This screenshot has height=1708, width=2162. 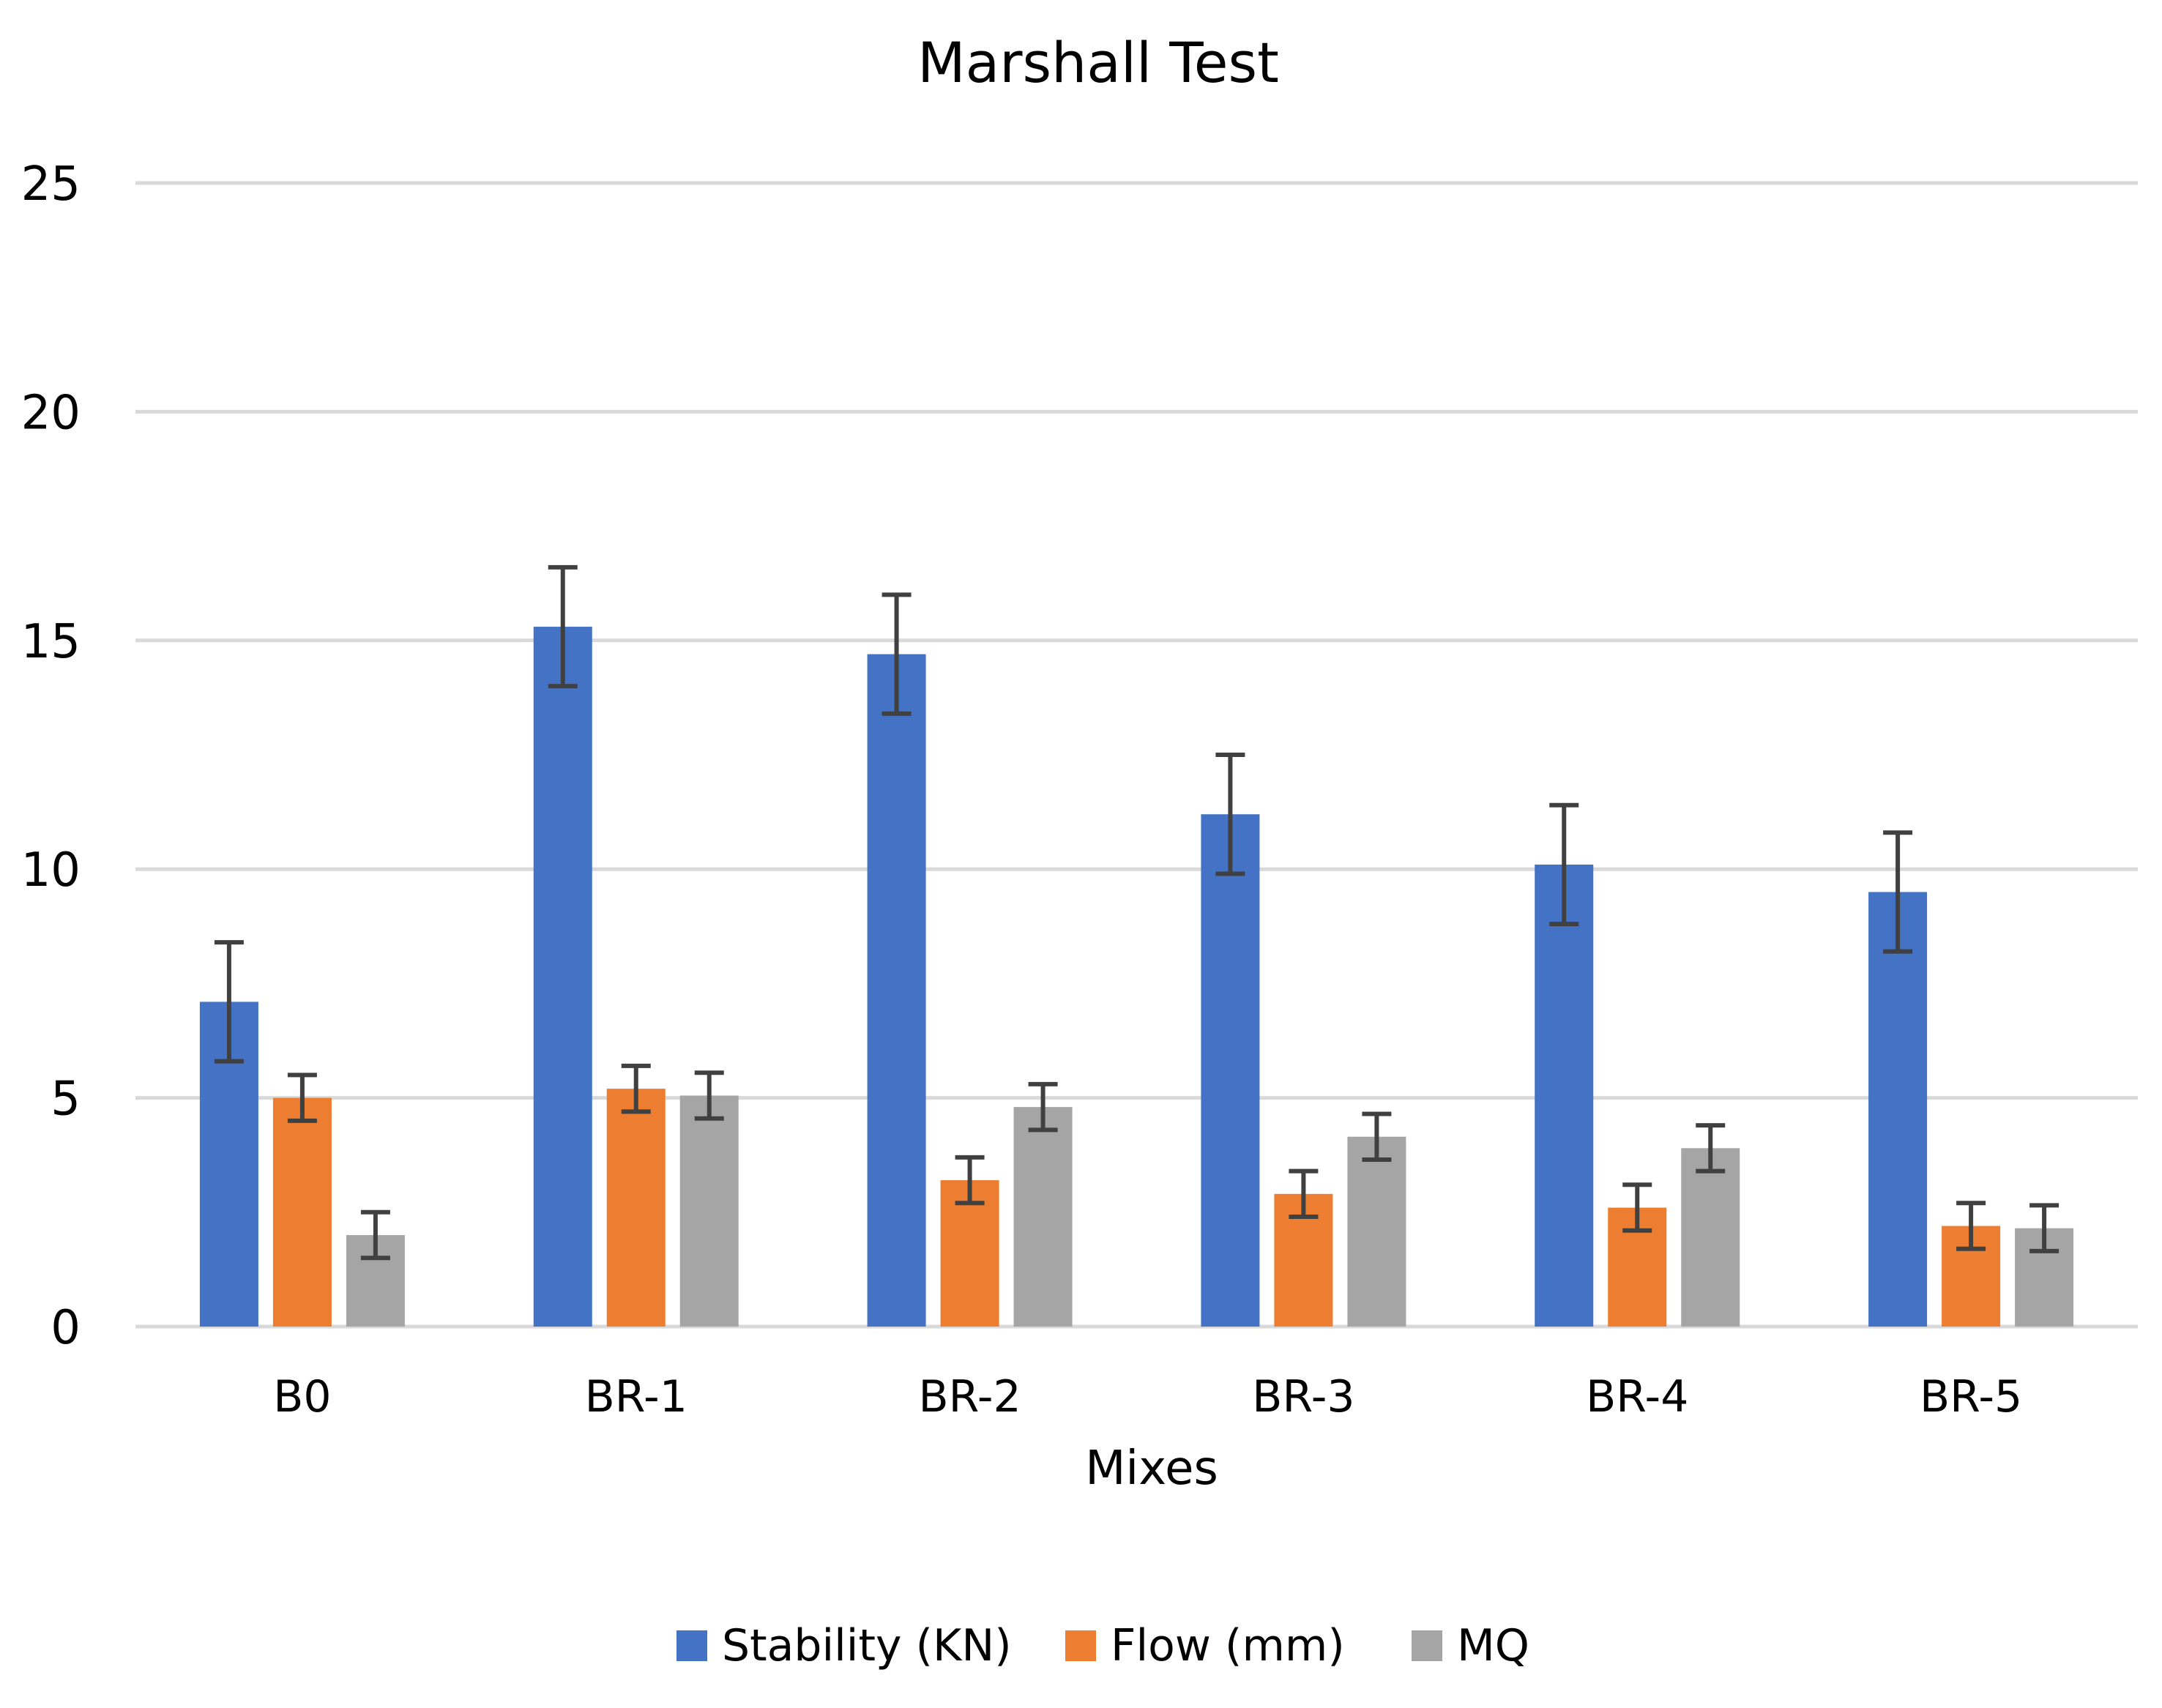 What do you see at coordinates (302, 1212) in the screenshot?
I see `bar-flow-mm-b0` at bounding box center [302, 1212].